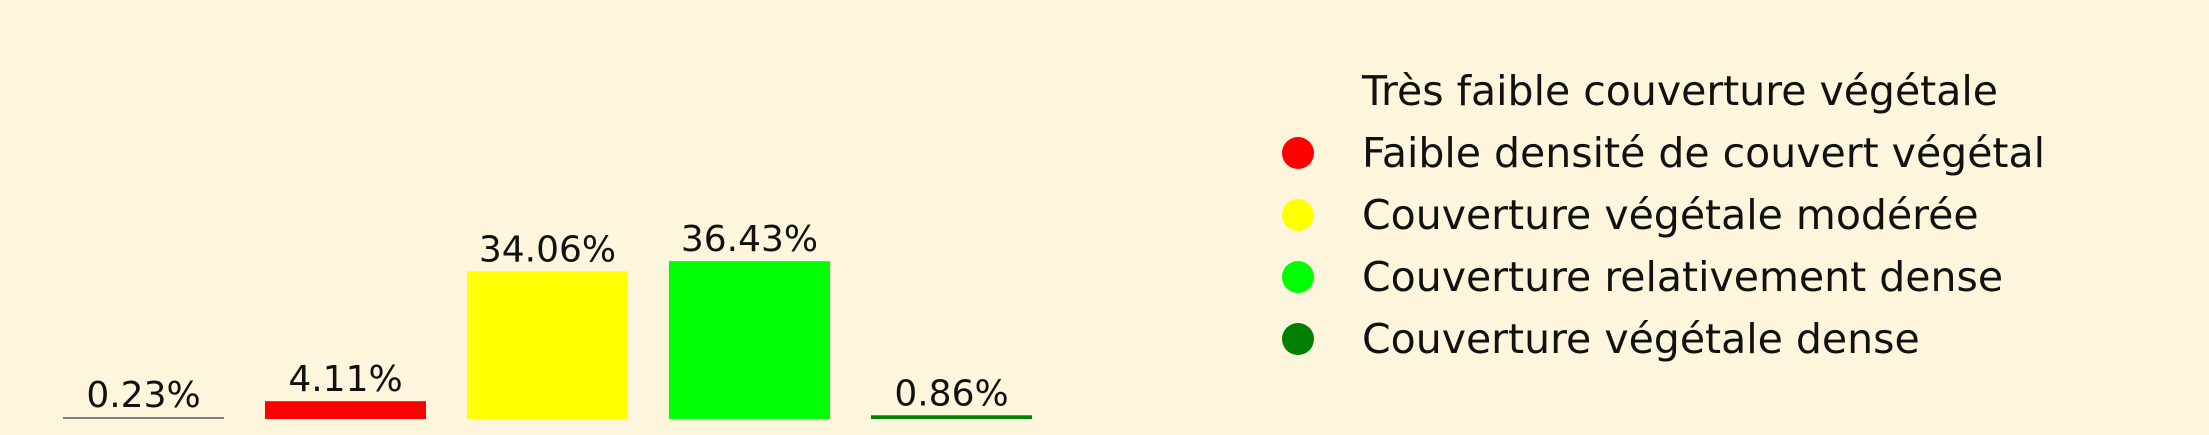 This screenshot has height=435, width=2209. What do you see at coordinates (1680, 91) in the screenshot?
I see `legend-label: Très faible couverture végétale` at bounding box center [1680, 91].